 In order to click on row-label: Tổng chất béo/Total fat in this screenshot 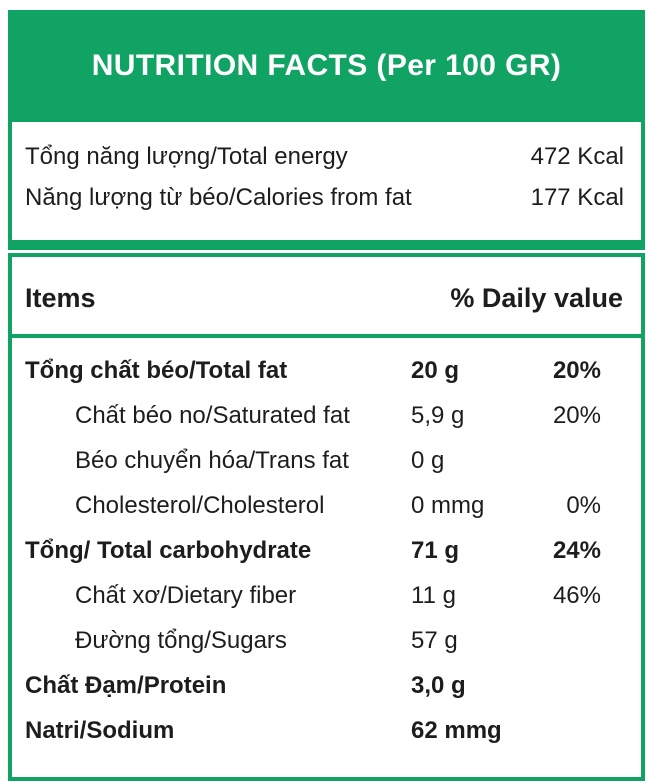, I will do `click(156, 370)`.